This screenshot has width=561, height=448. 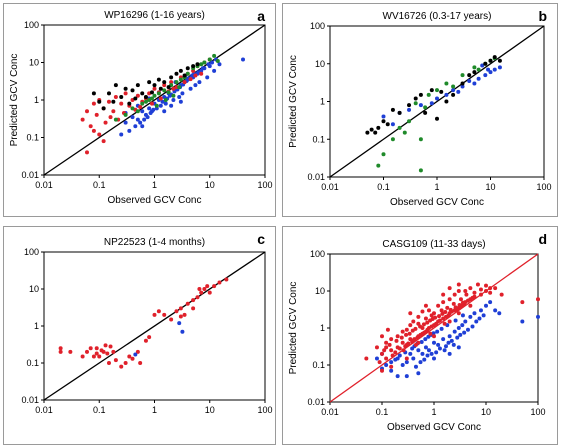 What do you see at coordinates (154, 242) in the screenshot?
I see `chart-title: NP22523 (1-4 months)` at bounding box center [154, 242].